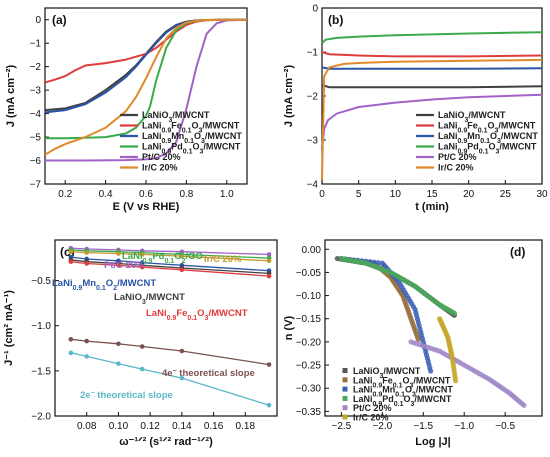 Image resolution: width=550 pixels, height=457 pixels. Describe the element at coordinates (396, 194) in the screenshot. I see `x-tick-label: 10` at that location.